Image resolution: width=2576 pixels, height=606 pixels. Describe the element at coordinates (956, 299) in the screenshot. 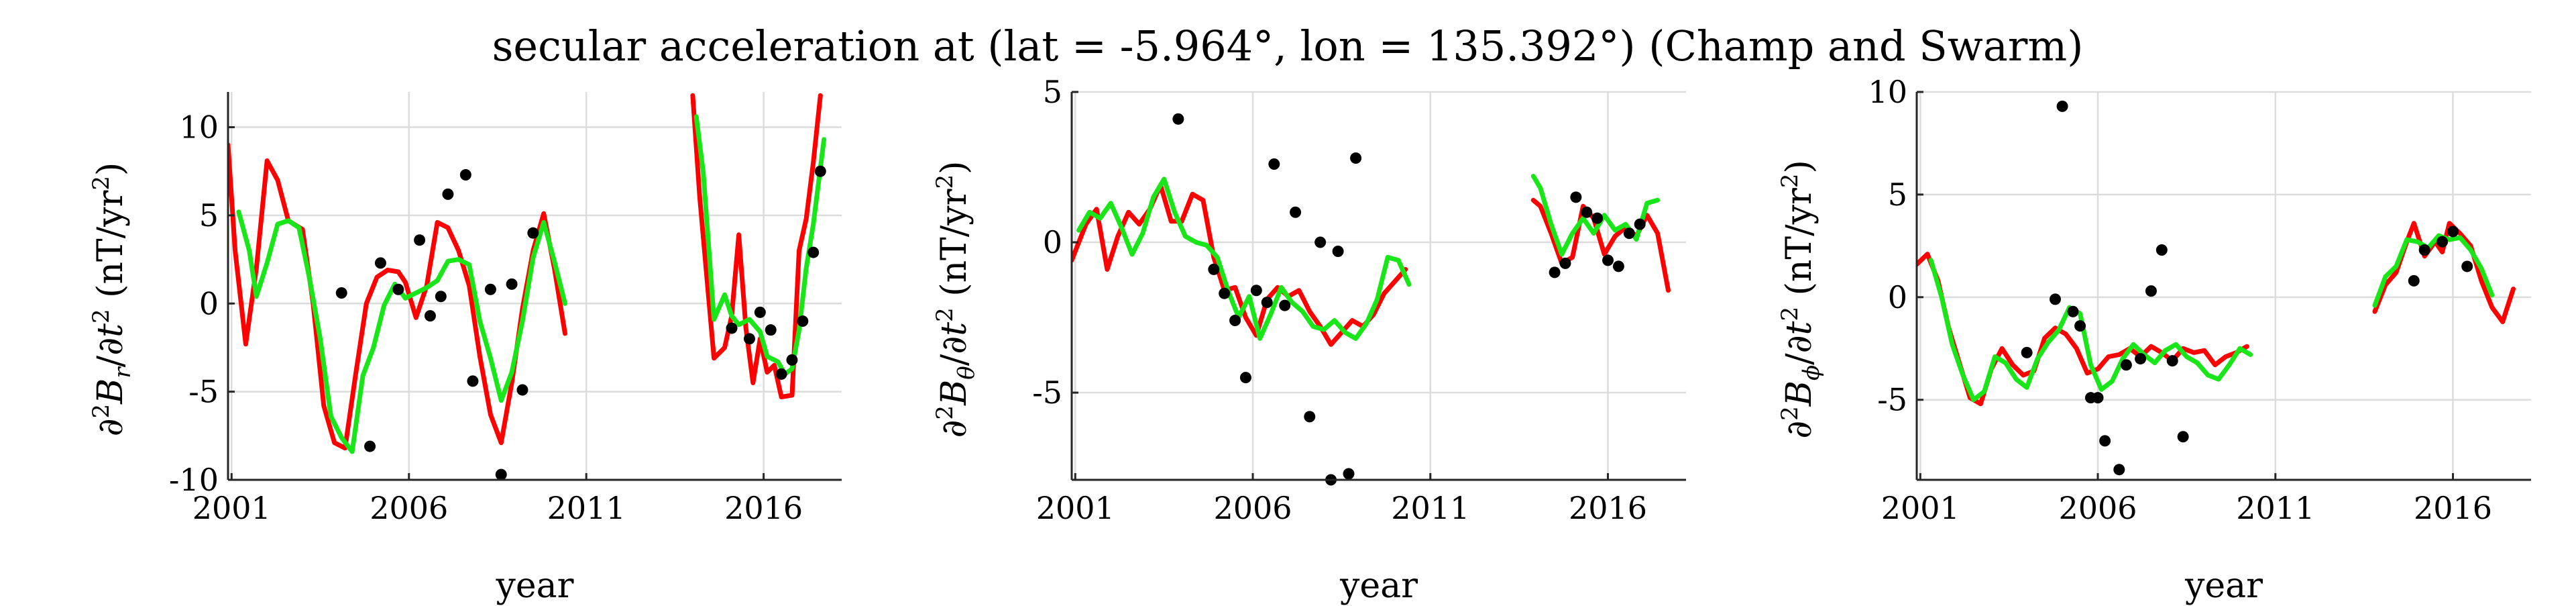

I see `y-axis-label: ∂2Bθ/∂t2 (nT/yr2)` at that location.